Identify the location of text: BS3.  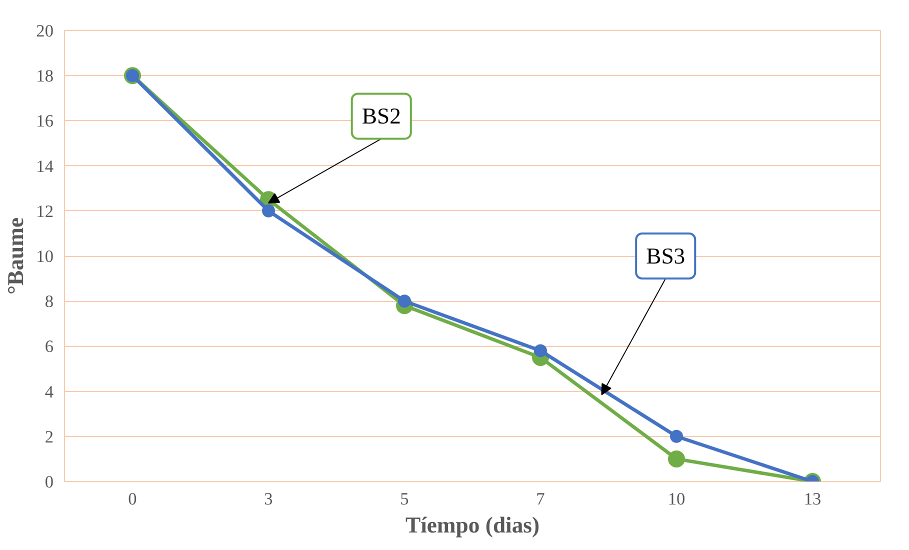
(666, 256).